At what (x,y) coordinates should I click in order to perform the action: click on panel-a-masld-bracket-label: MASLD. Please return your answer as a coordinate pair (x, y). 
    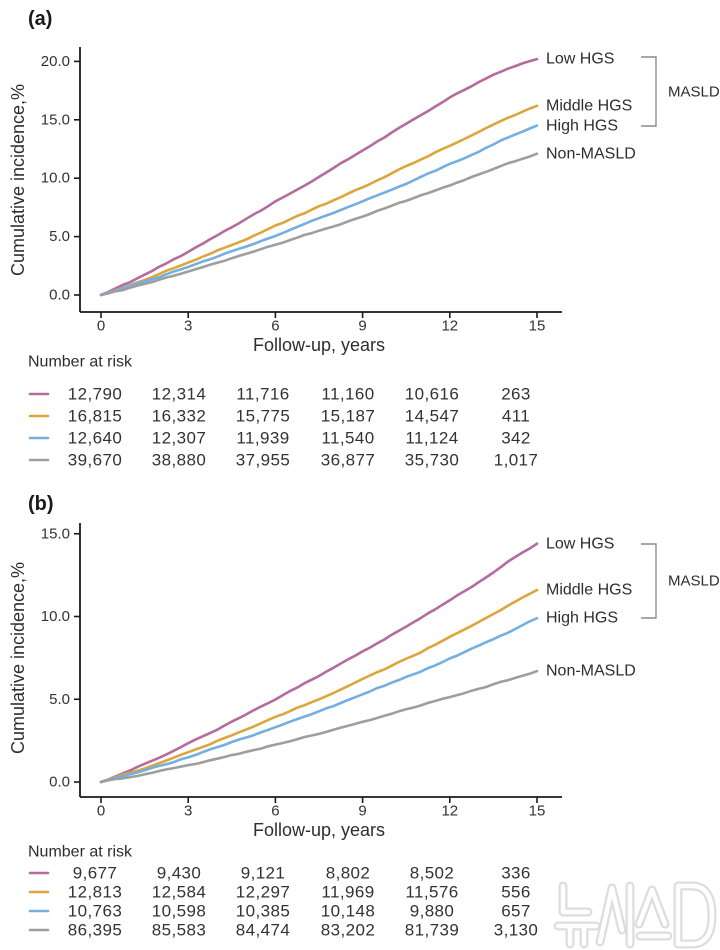
    Looking at the image, I should click on (694, 92).